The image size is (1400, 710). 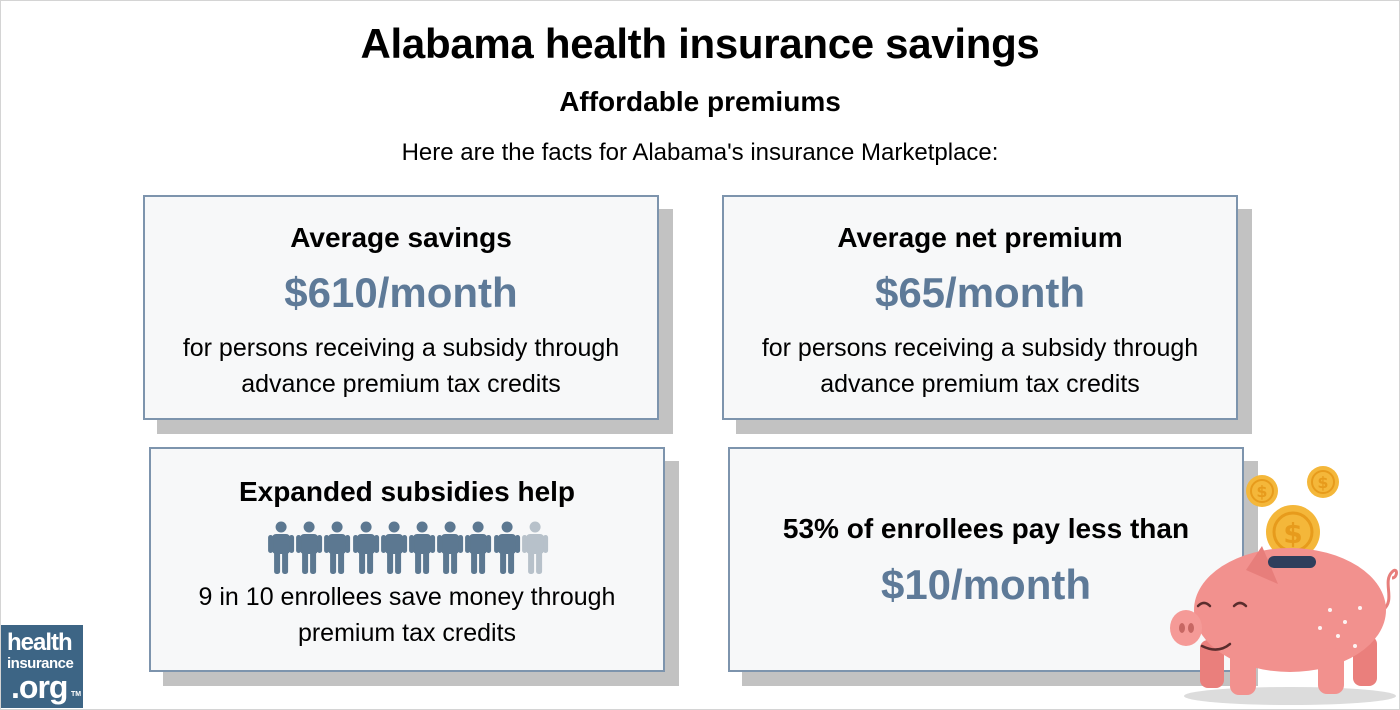 What do you see at coordinates (1284, 585) in the screenshot?
I see `piggy-bank-icon: $ $ $` at bounding box center [1284, 585].